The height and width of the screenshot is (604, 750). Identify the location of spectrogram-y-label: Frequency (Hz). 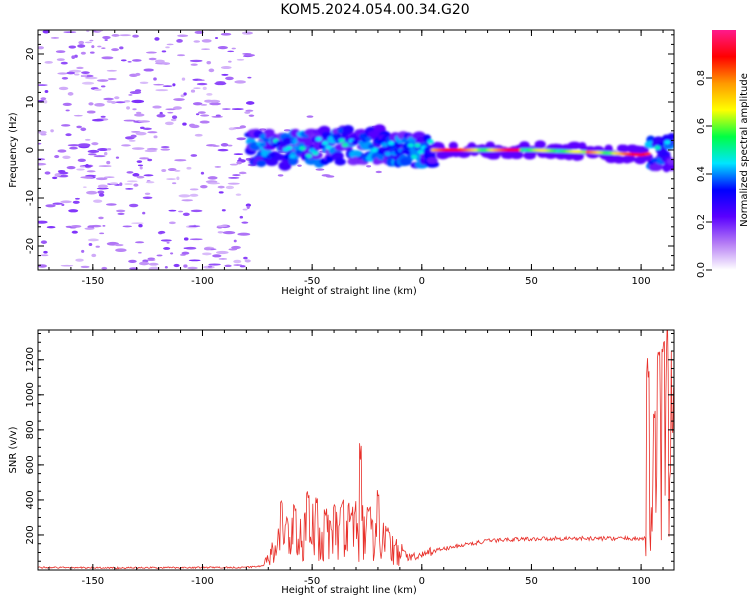
(13, 150).